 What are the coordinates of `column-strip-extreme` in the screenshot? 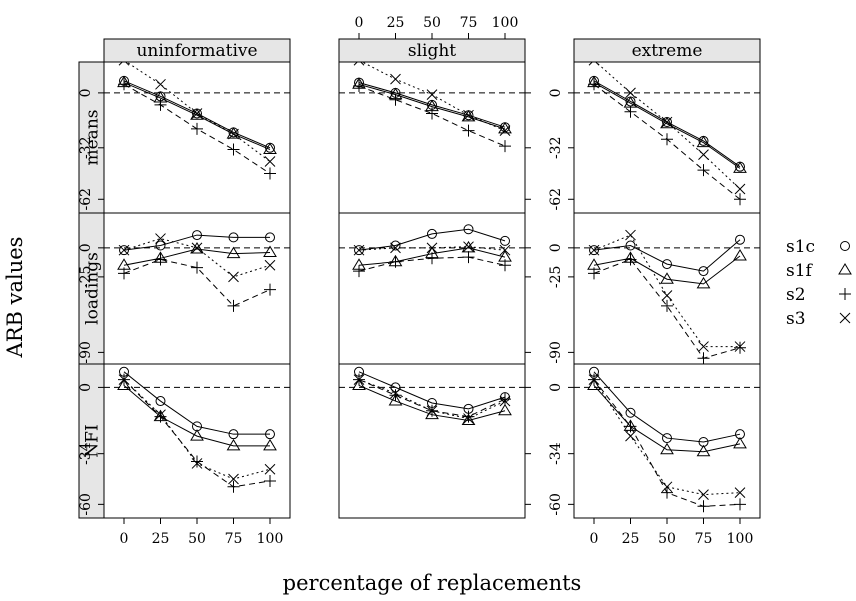 It's located at (667, 50).